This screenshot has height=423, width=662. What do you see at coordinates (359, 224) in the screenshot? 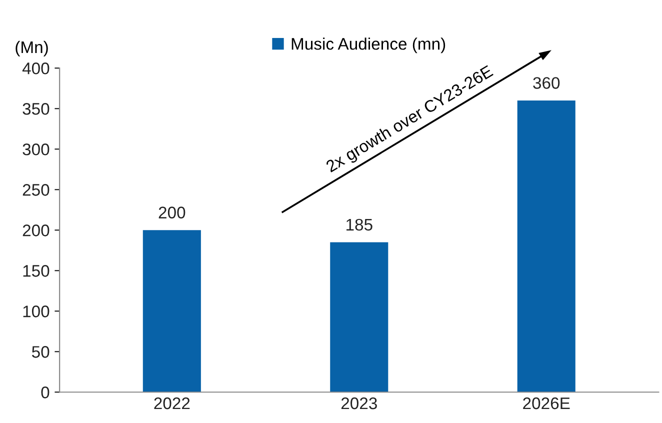
I see `data-label: 185` at bounding box center [359, 224].